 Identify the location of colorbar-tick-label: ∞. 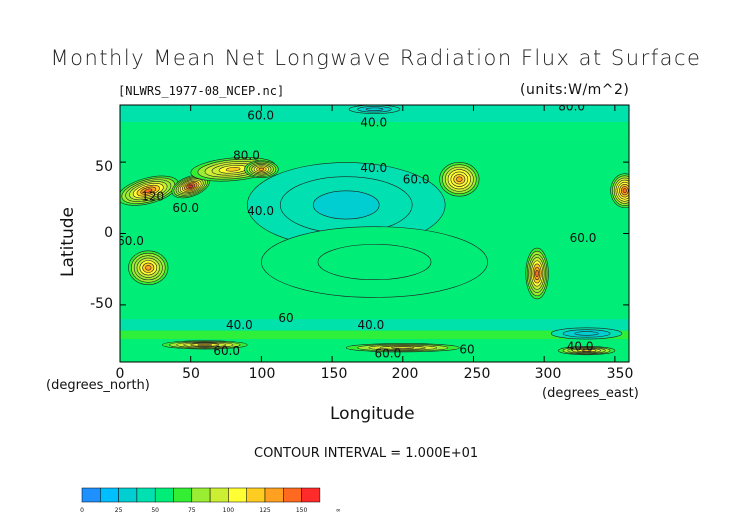
(338, 510).